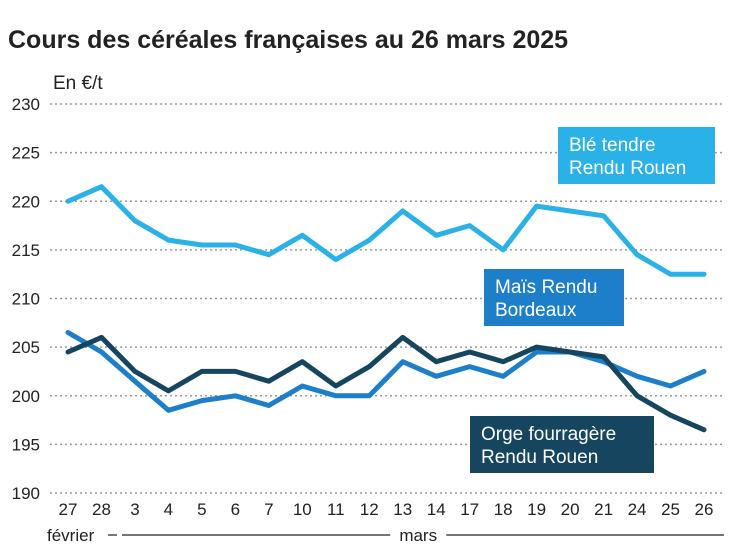 The height and width of the screenshot is (558, 747). Describe the element at coordinates (68, 509) in the screenshot. I see `x-tick-label: 27` at that location.